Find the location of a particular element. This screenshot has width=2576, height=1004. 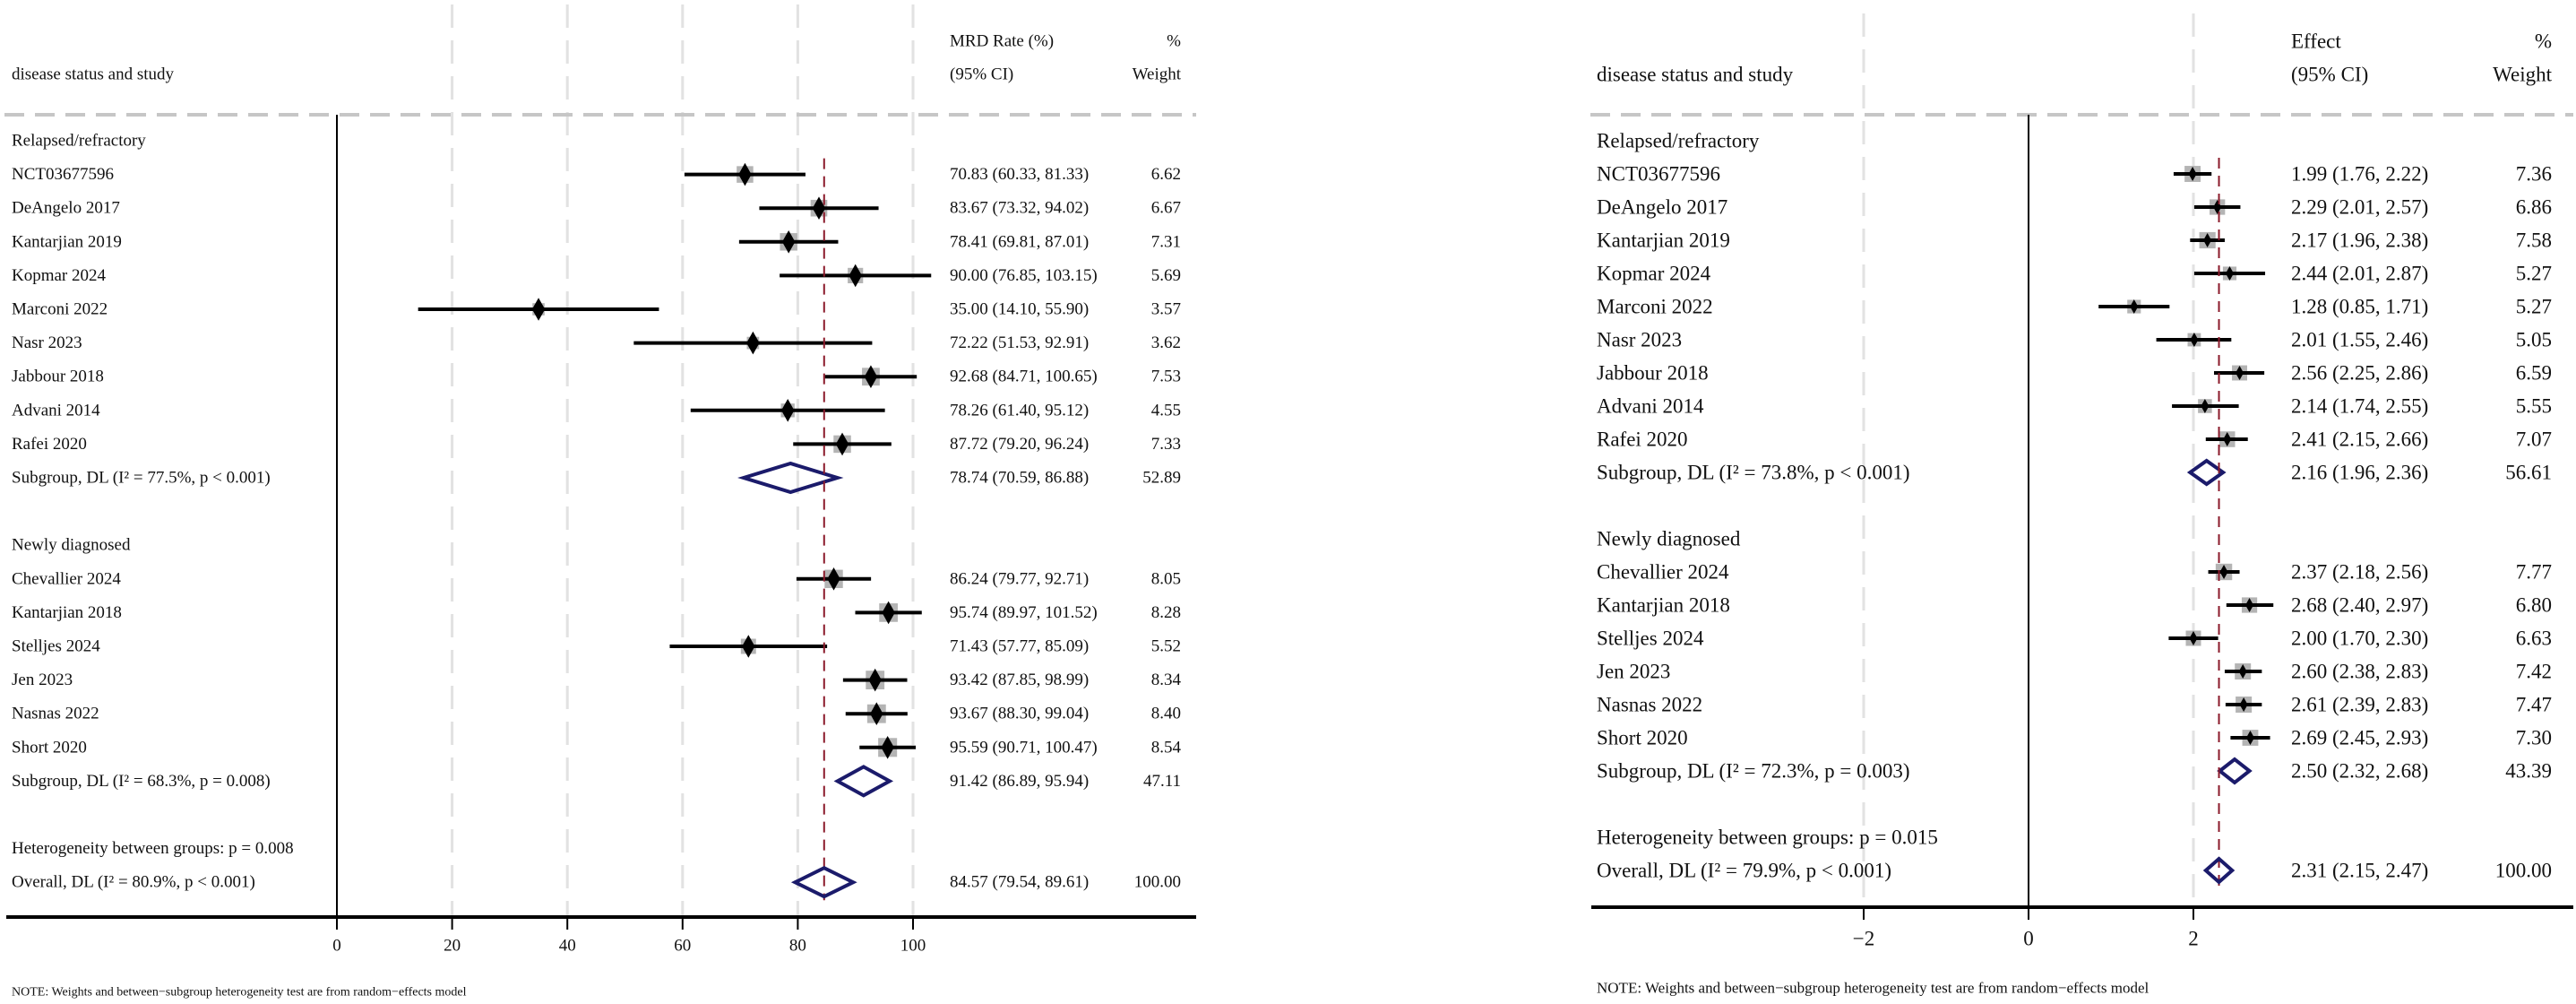

study-name: DeAngelo 2017 is located at coordinates (1662, 207).